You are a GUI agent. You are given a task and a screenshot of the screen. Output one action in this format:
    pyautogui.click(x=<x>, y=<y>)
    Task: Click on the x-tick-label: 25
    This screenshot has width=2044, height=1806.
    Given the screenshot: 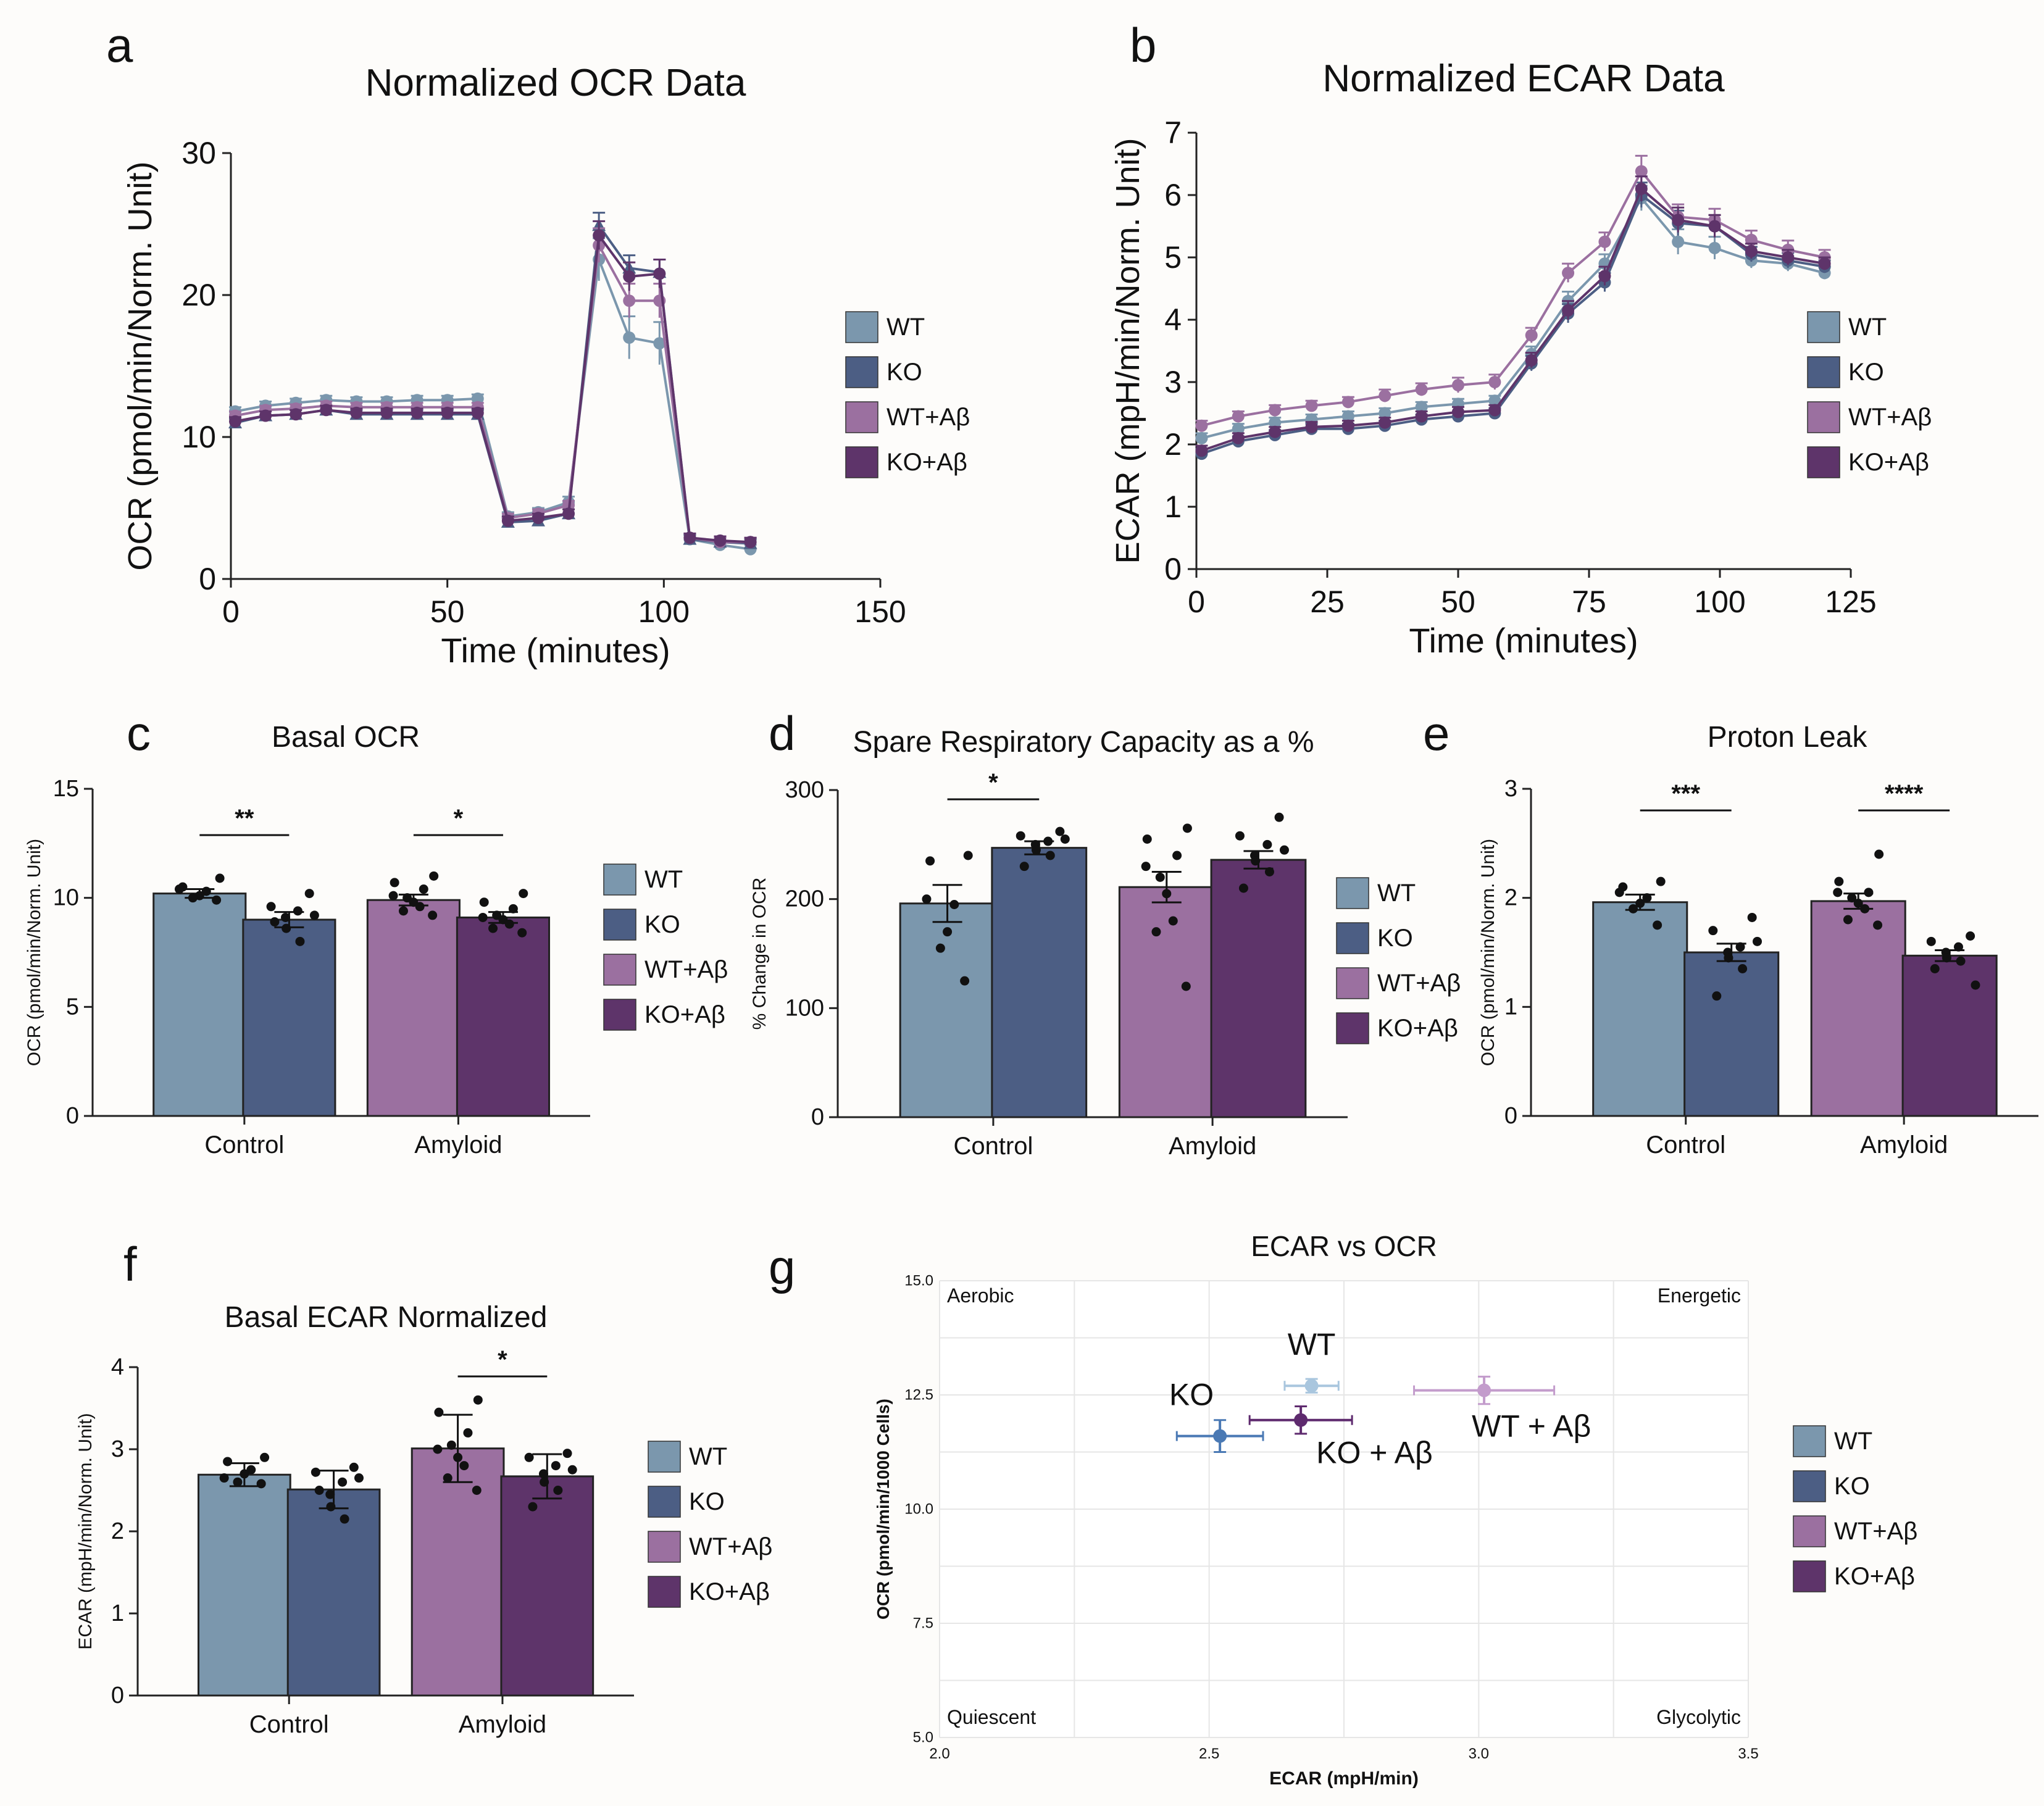 What is the action you would take?
    pyautogui.click(x=1327, y=602)
    